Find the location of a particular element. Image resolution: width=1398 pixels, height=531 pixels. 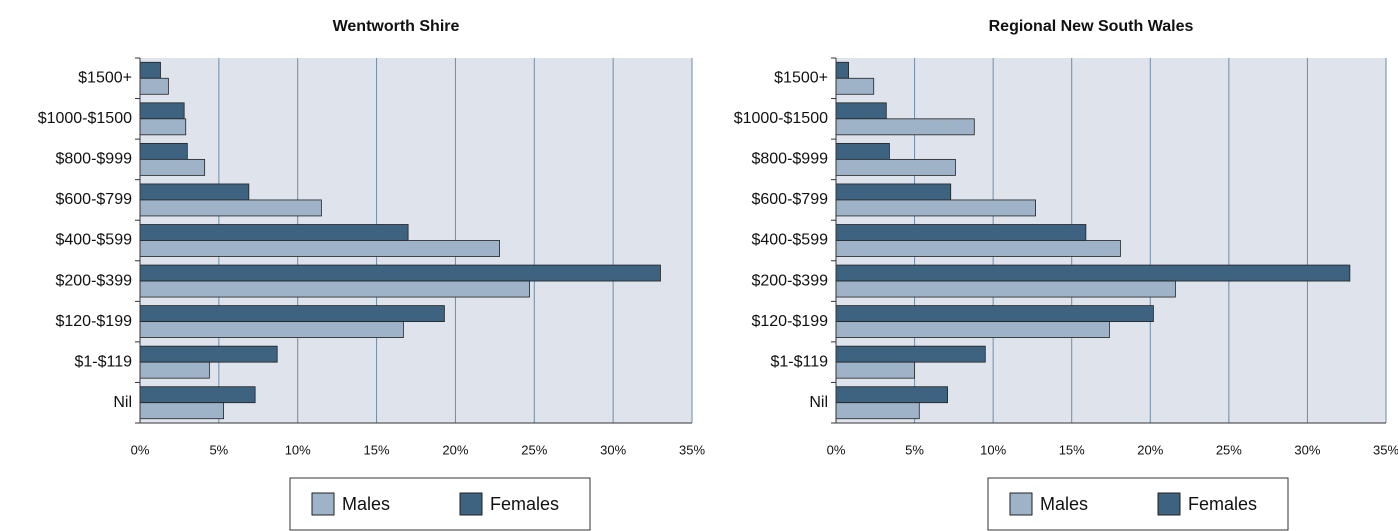

chart-title: Regional New South Wales is located at coordinates (1091, 26).